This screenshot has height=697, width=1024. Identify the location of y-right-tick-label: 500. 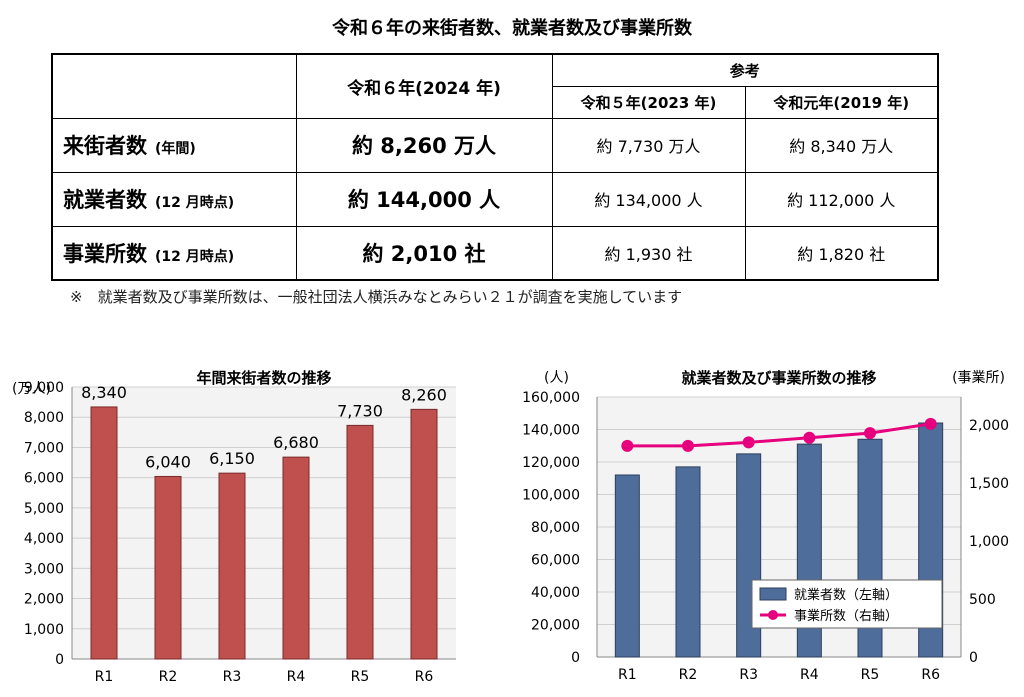
(982, 600).